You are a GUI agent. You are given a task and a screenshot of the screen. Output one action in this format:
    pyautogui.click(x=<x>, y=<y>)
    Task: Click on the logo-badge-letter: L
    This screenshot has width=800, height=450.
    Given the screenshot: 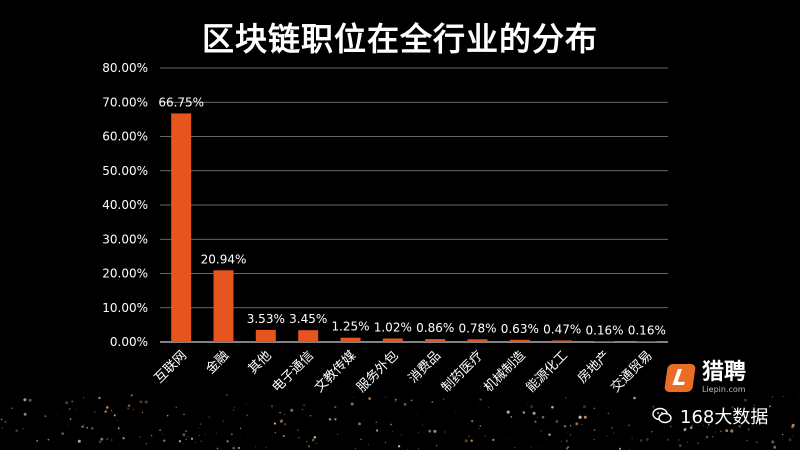 What is the action you would take?
    pyautogui.click(x=680, y=378)
    